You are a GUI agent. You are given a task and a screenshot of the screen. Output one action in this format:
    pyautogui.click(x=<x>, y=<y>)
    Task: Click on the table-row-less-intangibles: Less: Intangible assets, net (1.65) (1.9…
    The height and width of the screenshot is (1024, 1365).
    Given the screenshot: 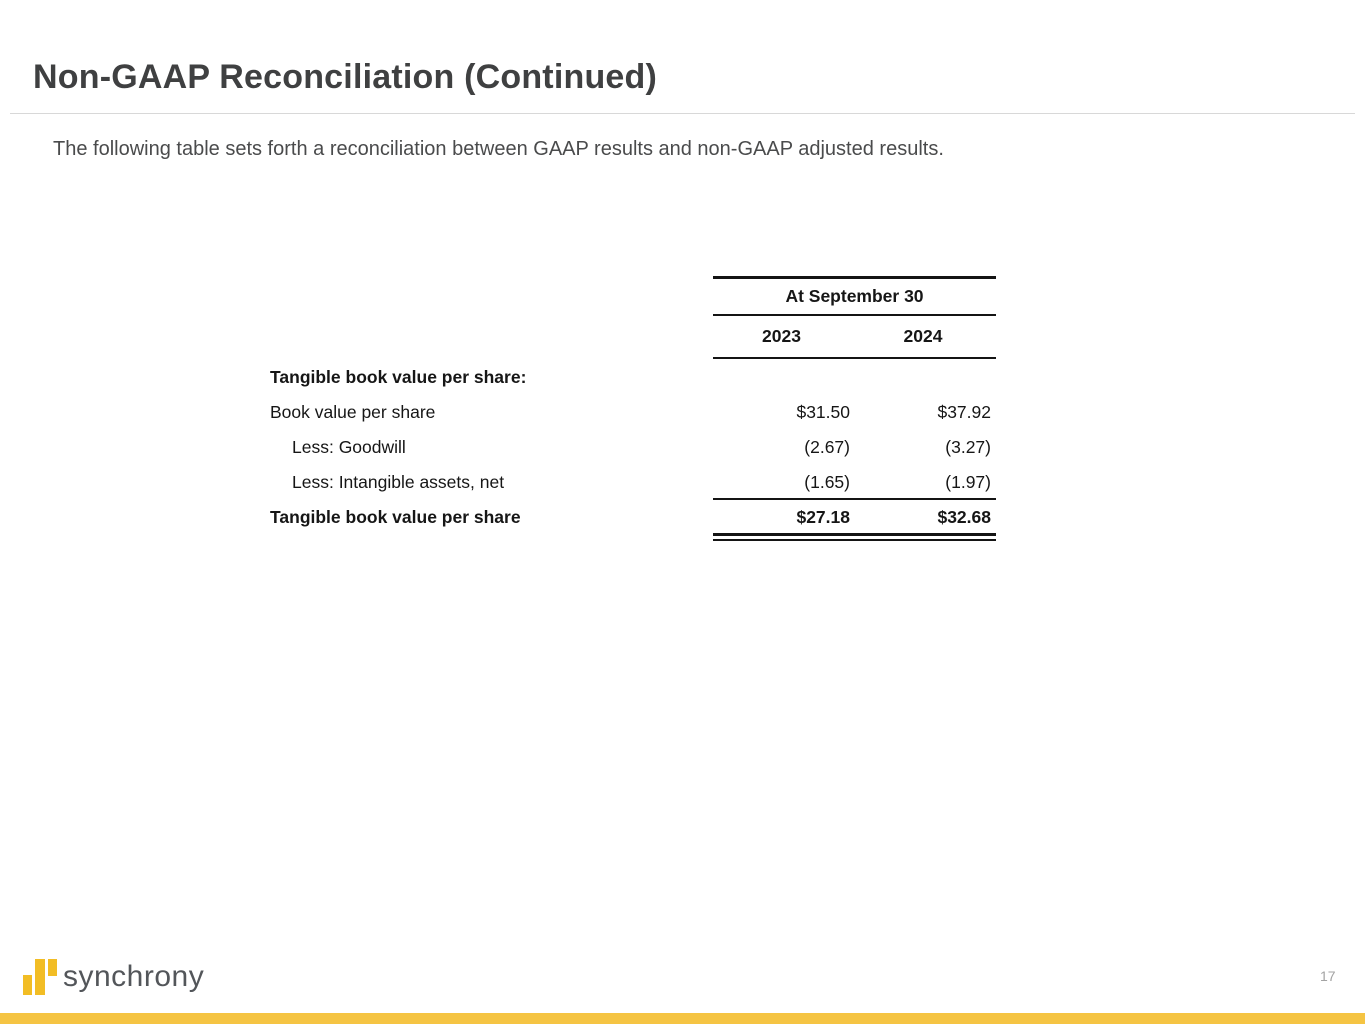 What is the action you would take?
    pyautogui.click(x=633, y=482)
    